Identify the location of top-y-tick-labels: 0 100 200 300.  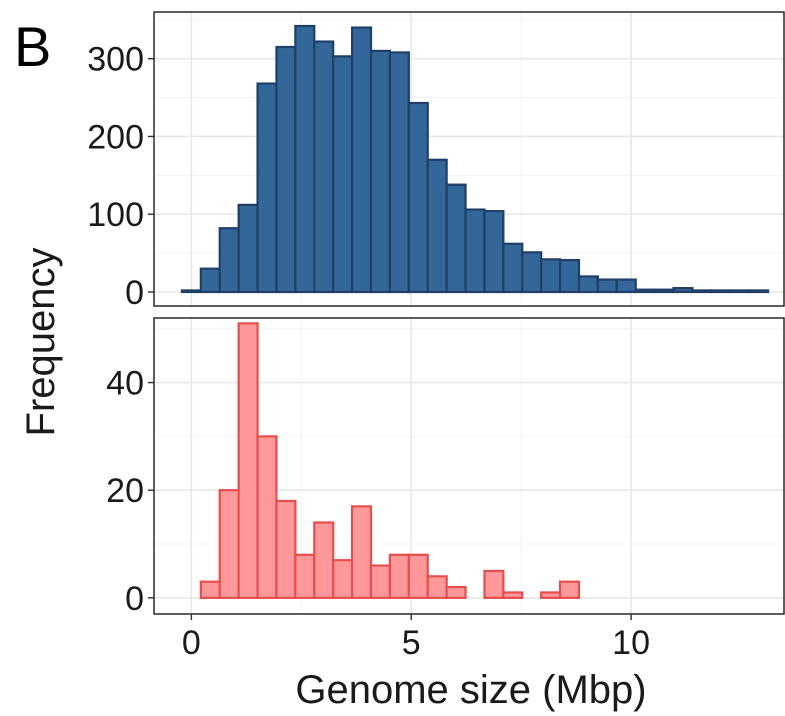
(120, 176).